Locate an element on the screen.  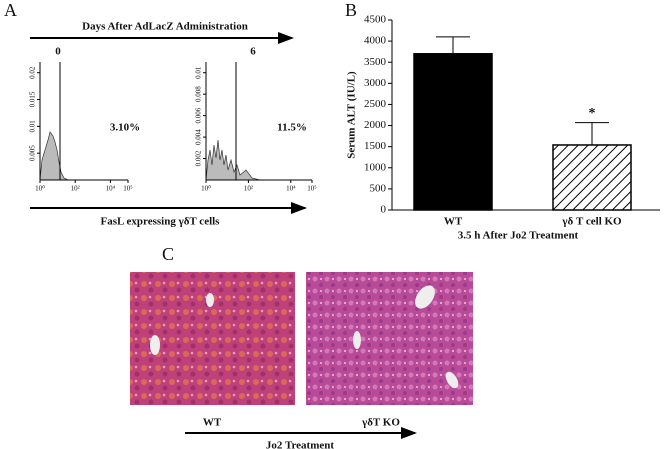
x-tick-label: γδ T cell KO is located at coordinates (591, 222).